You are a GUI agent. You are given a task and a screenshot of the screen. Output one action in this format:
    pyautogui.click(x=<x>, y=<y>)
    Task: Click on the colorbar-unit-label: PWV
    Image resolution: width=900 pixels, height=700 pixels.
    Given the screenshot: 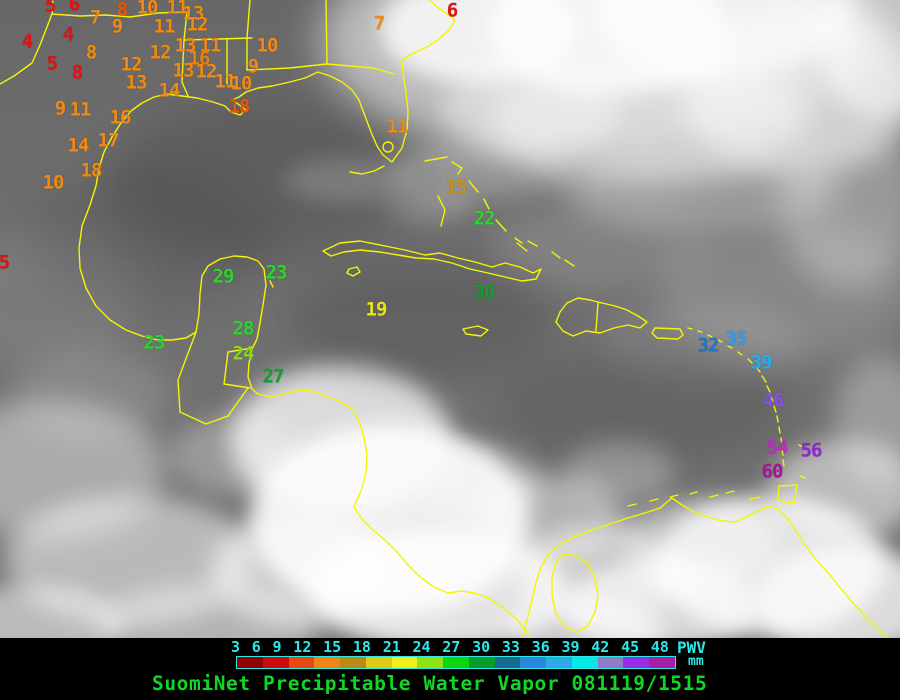 What is the action you would take?
    pyautogui.click(x=691, y=647)
    